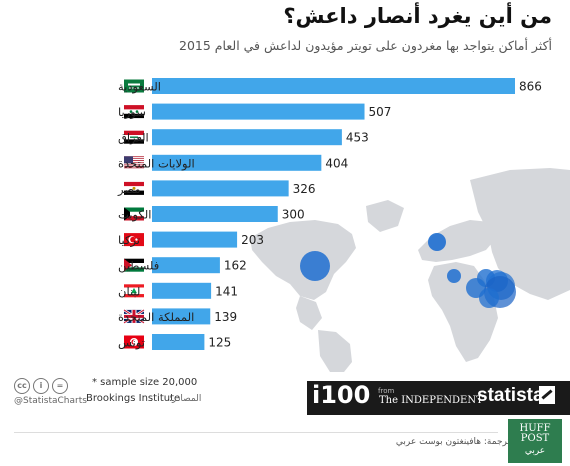  I want to click on value-label-9: 139, so click(225, 317).